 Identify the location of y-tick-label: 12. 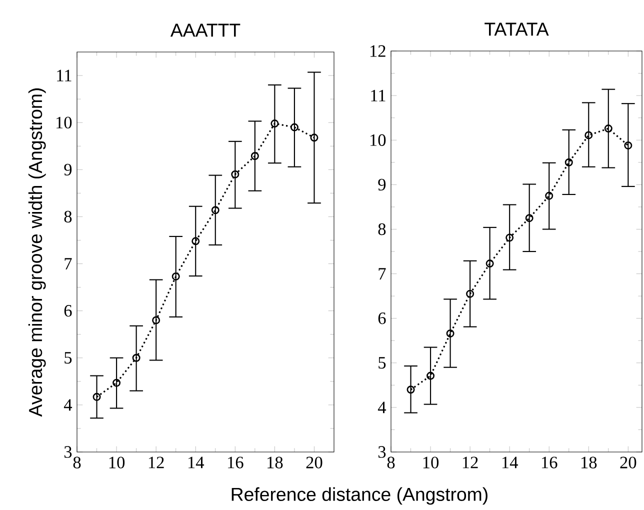
(378, 51).